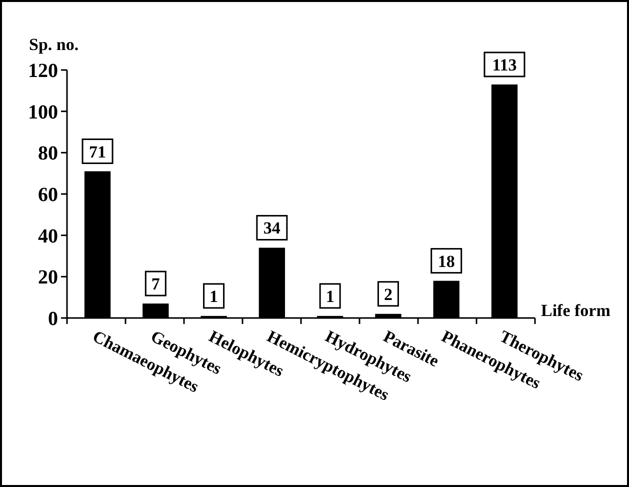 This screenshot has height=487, width=629. Describe the element at coordinates (388, 294) in the screenshot. I see `data-label: 2` at that location.